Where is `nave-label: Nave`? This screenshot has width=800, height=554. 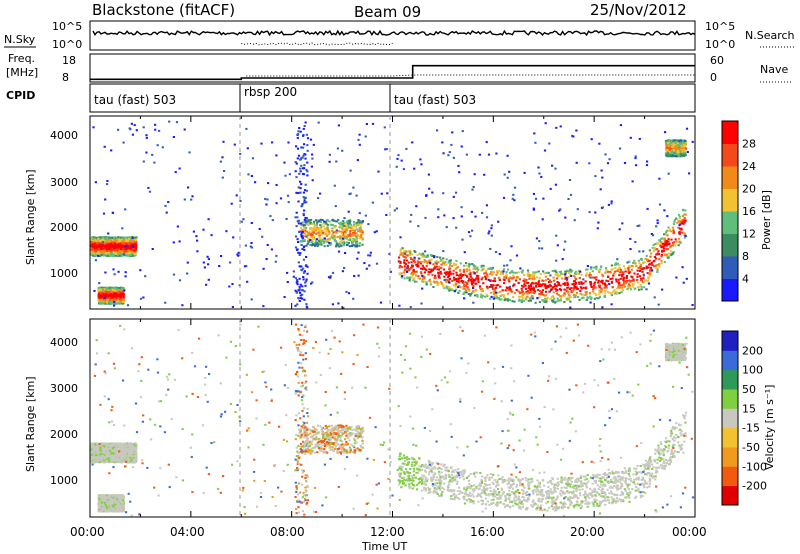
nave-label: Nave is located at coordinates (774, 69).